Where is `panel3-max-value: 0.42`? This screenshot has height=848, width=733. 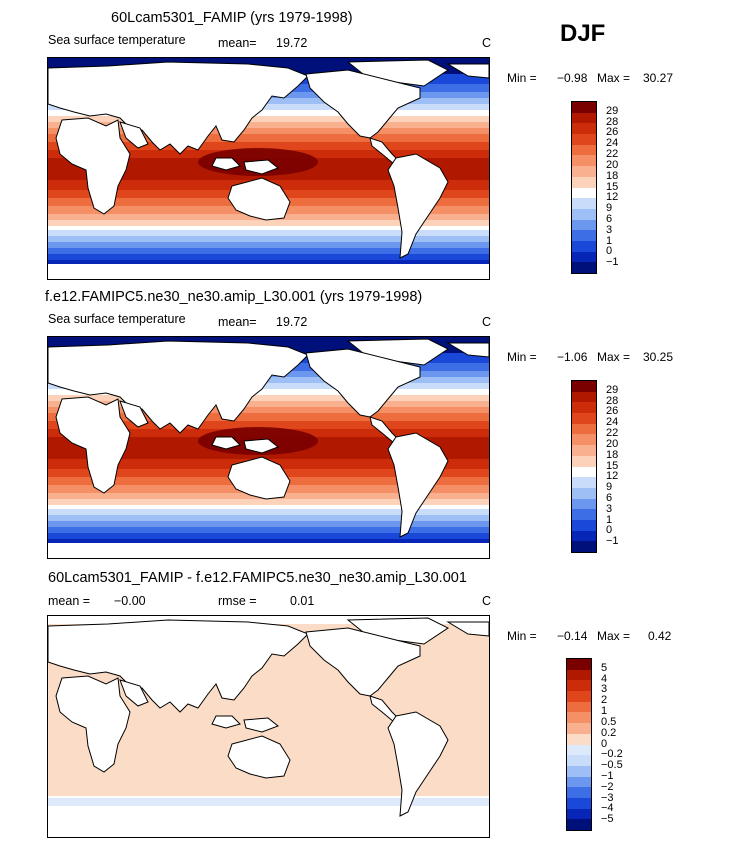 panel3-max-value: 0.42 is located at coordinates (660, 636).